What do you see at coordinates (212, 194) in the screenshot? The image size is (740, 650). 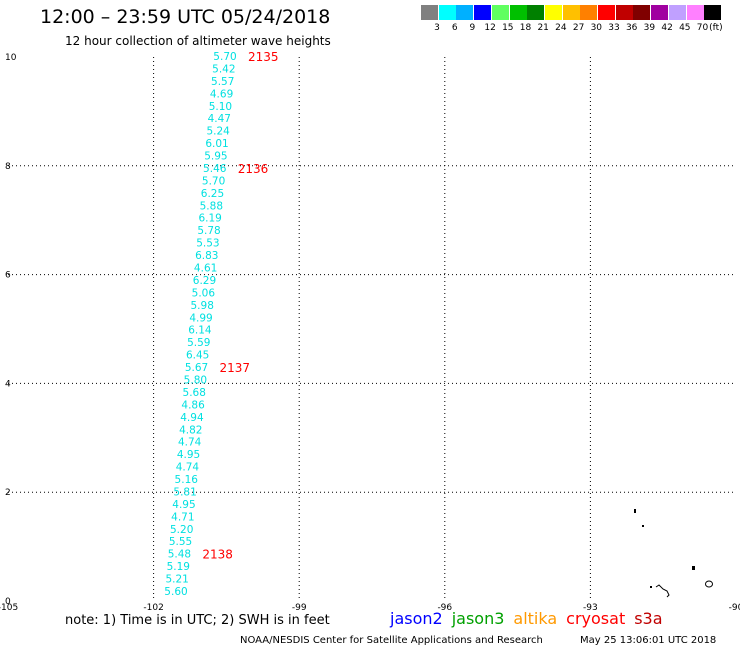 I see `swh-value-label: 6.25` at bounding box center [212, 194].